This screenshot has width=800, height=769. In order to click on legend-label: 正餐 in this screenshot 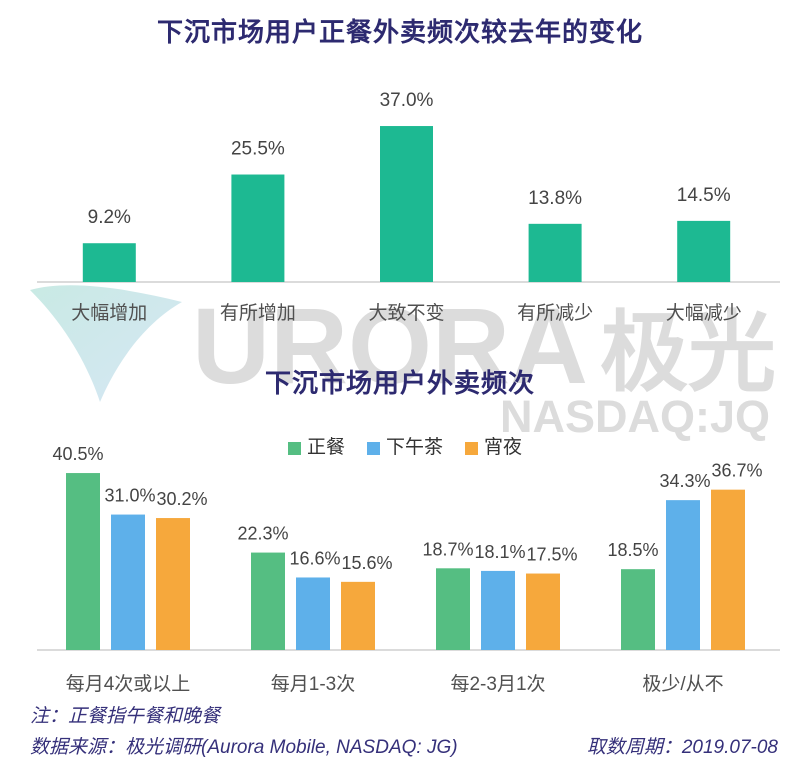, I will do `click(325, 447)`.